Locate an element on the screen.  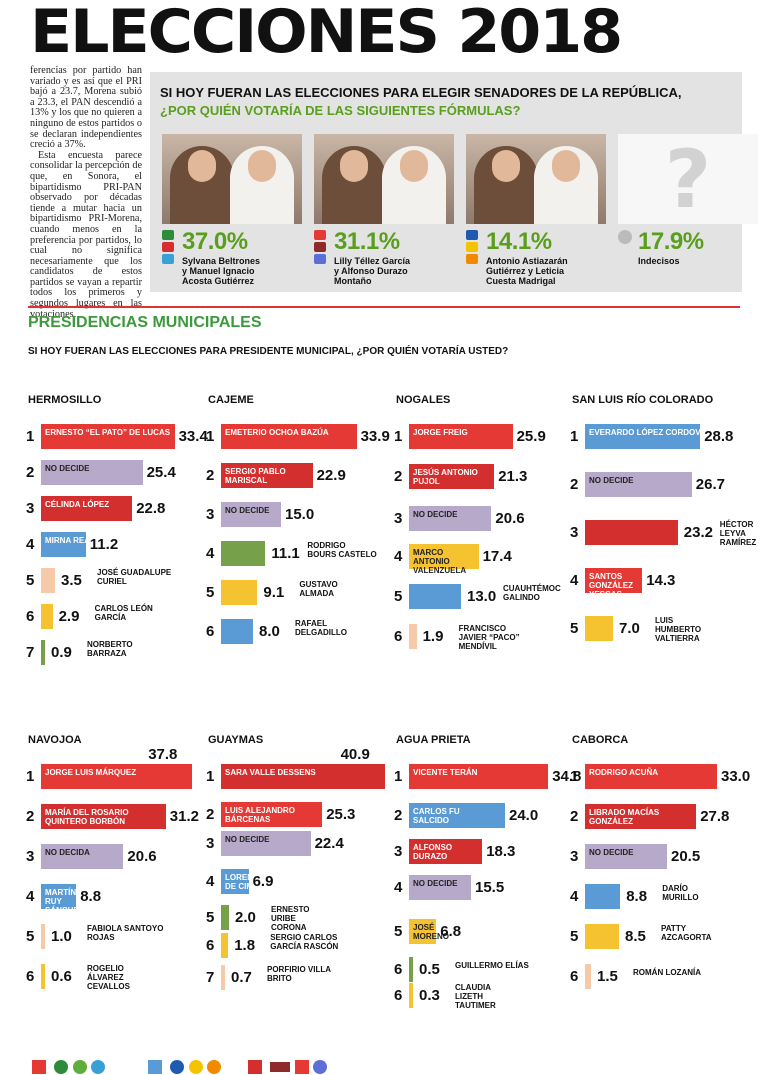
chart-entry: 2 MARÍA DEL ROSARIO QUINTERO BORBÓN 31.2 is located at coordinates (117, 812).